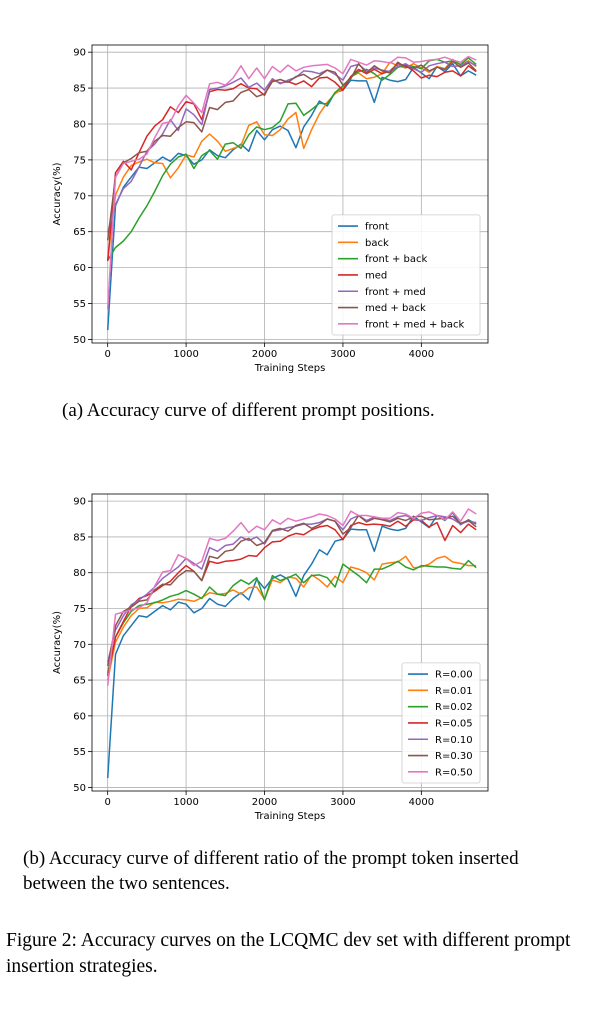 The image size is (604, 1012). What do you see at coordinates (454, 772) in the screenshot?
I see `legend-label: R=0.50` at bounding box center [454, 772].